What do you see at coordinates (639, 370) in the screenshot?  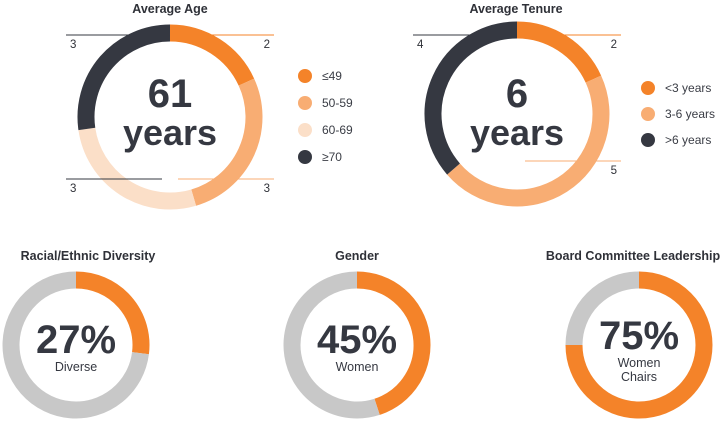 I see `leadership-center-label: Women Chairs` at bounding box center [639, 370].